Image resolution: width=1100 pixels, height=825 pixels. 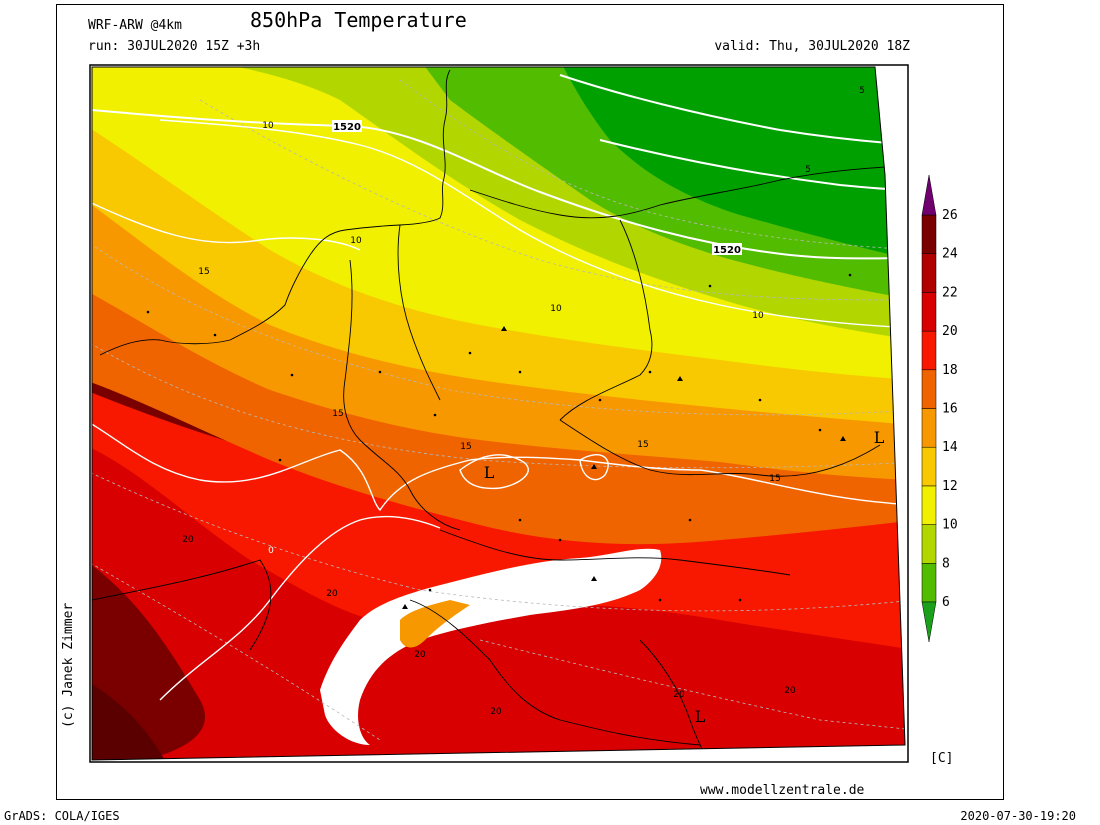 I want to click on colorbar-unit: [C], so click(x=942, y=758).